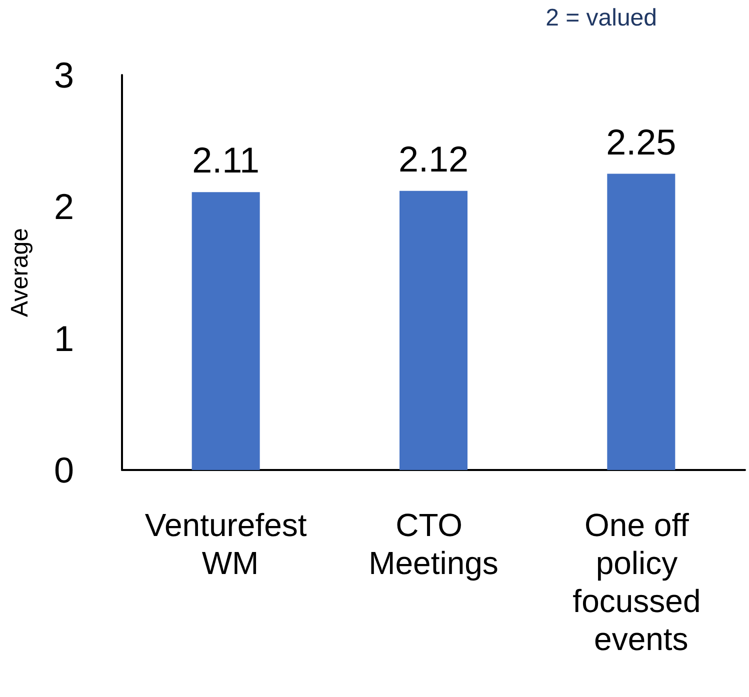 The width and height of the screenshot is (749, 697). What do you see at coordinates (64, 75) in the screenshot?
I see `y-tick-label: 3` at bounding box center [64, 75].